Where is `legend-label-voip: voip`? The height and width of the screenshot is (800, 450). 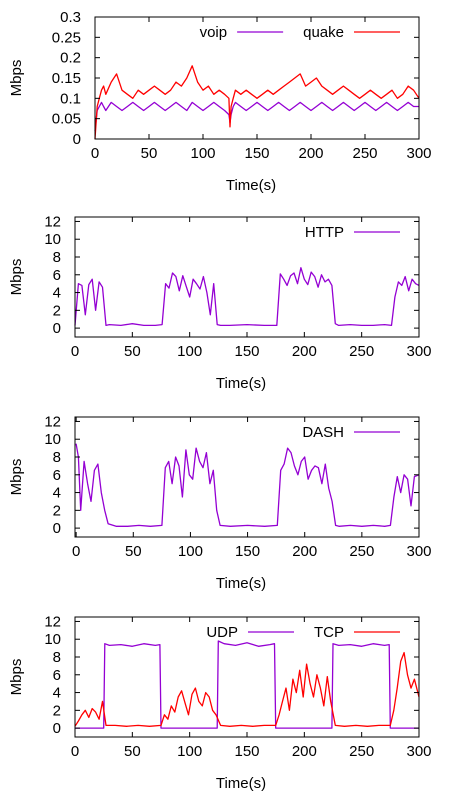
legend-label-voip: voip is located at coordinates (214, 32).